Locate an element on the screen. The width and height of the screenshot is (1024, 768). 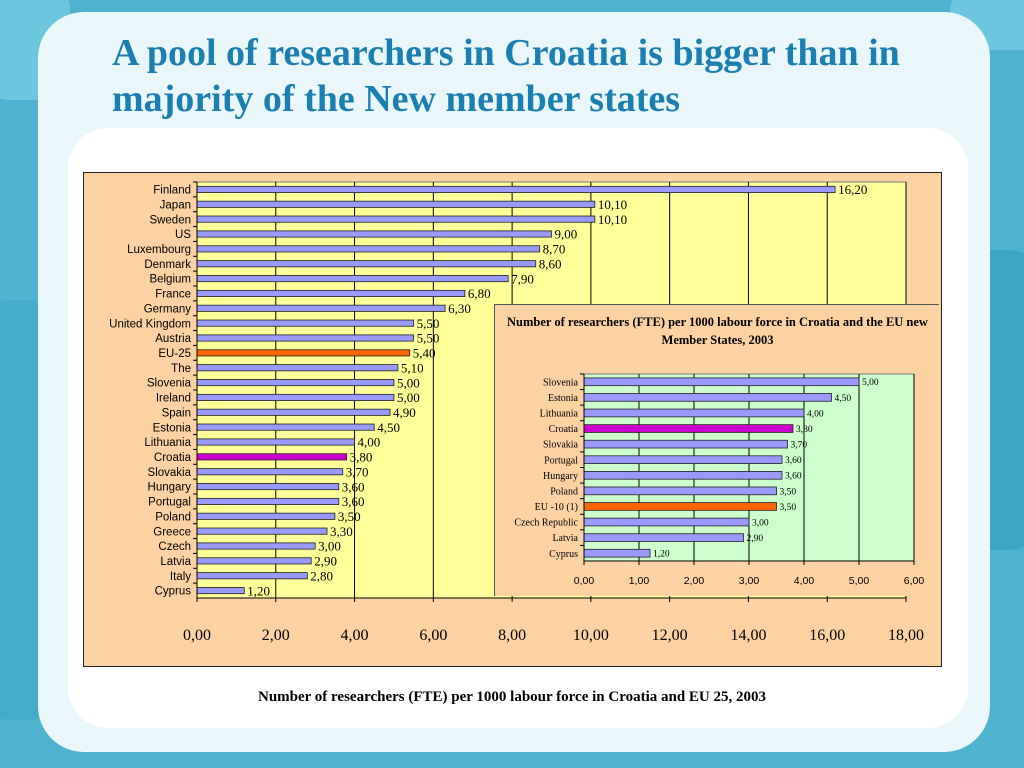
main-x-tick-label: 6,00 is located at coordinates (433, 635).